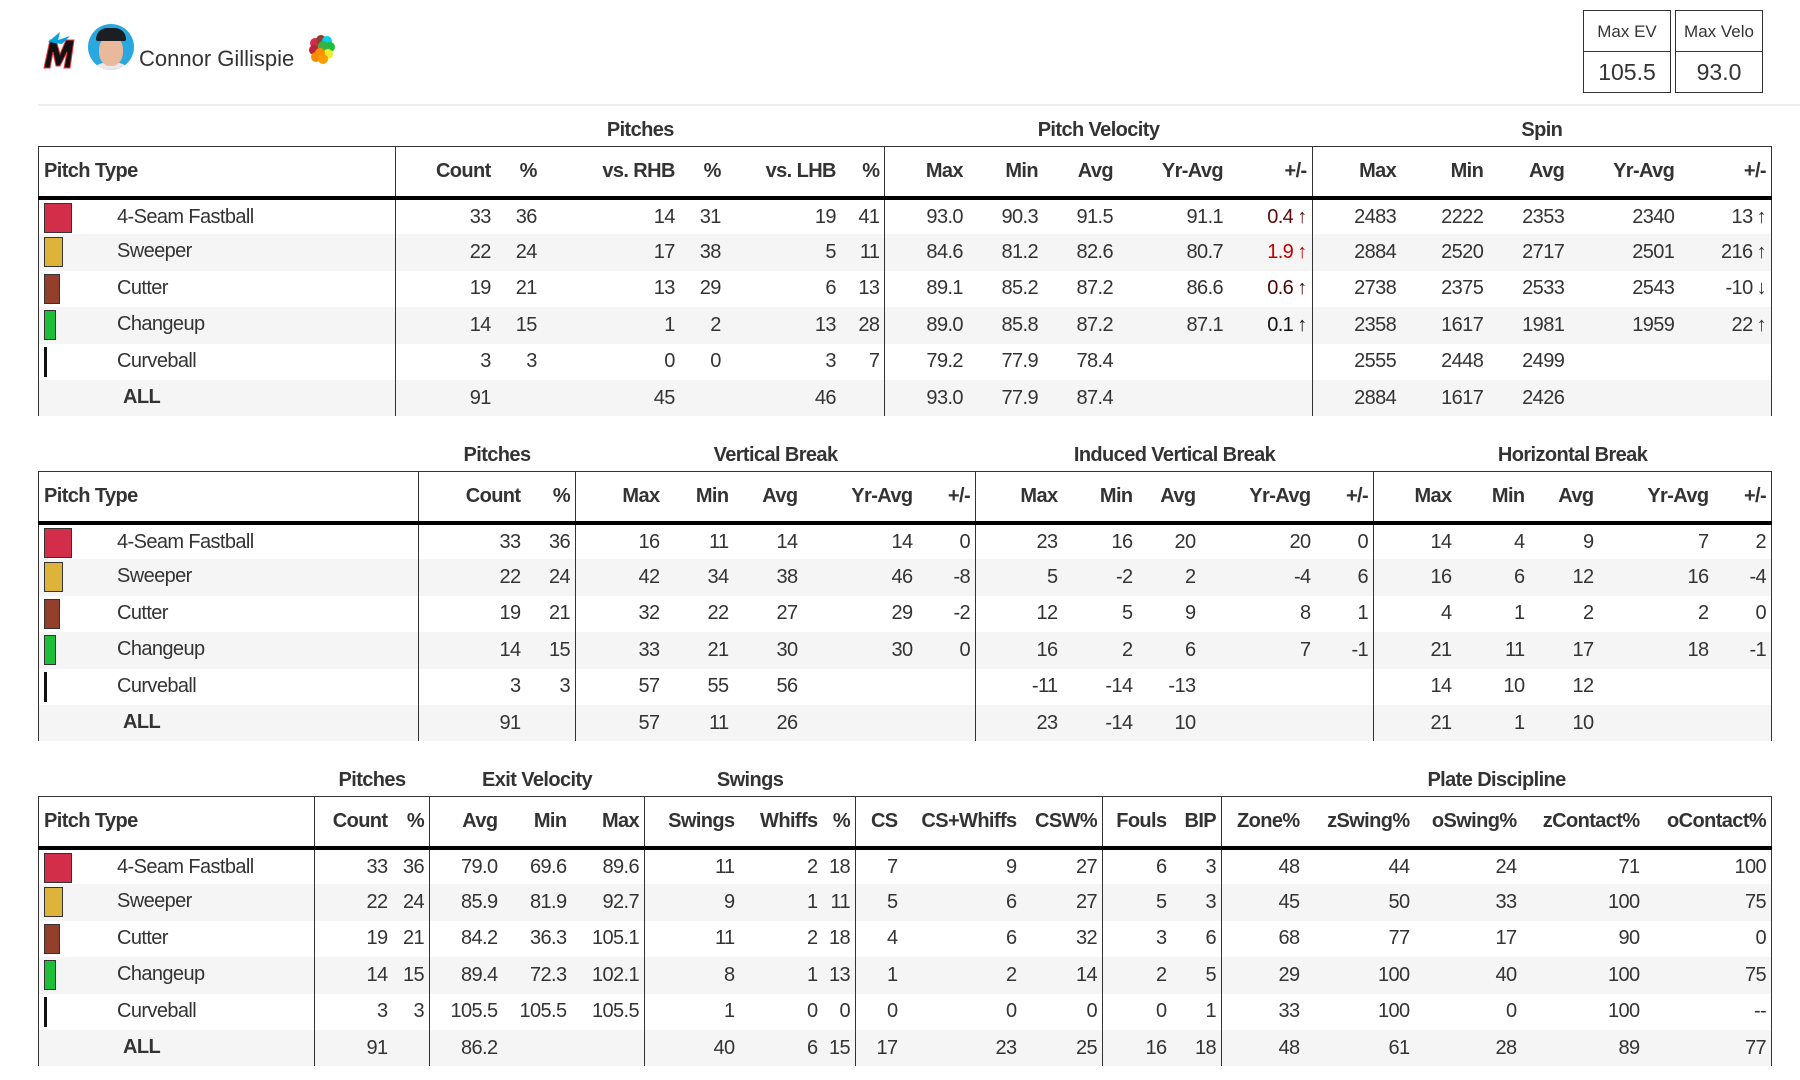 The width and height of the screenshot is (1800, 1080). I want to click on cell-max: -11, so click(1019, 686).